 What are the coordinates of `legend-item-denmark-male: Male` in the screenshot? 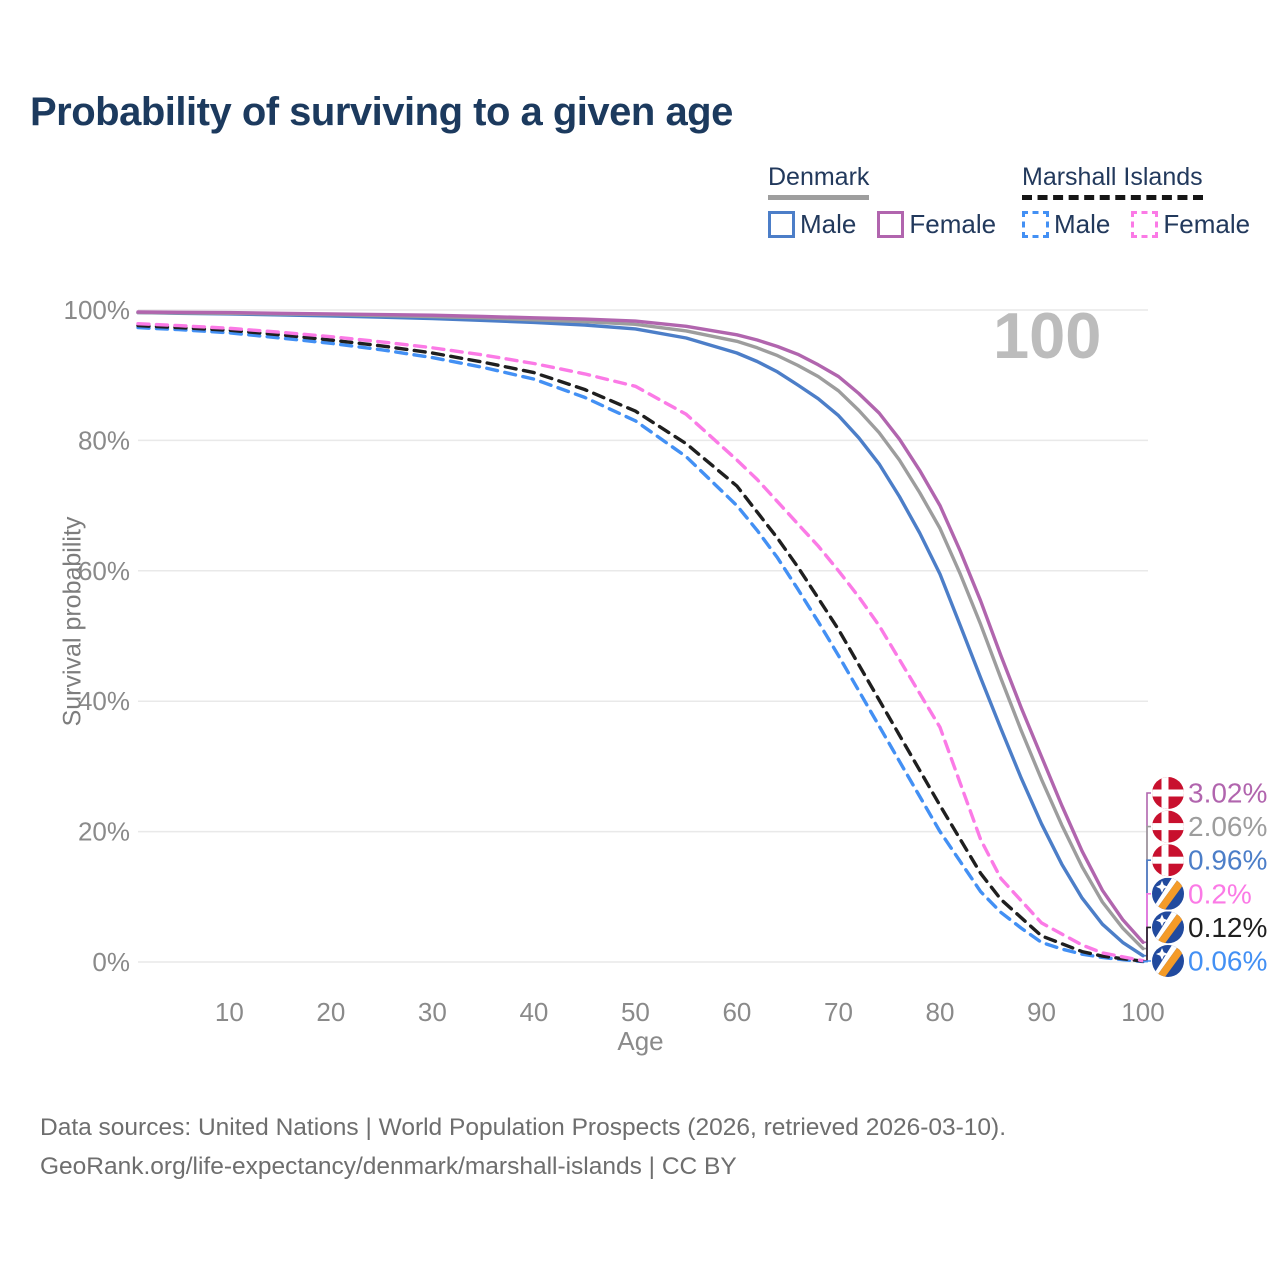 It's located at (812, 224).